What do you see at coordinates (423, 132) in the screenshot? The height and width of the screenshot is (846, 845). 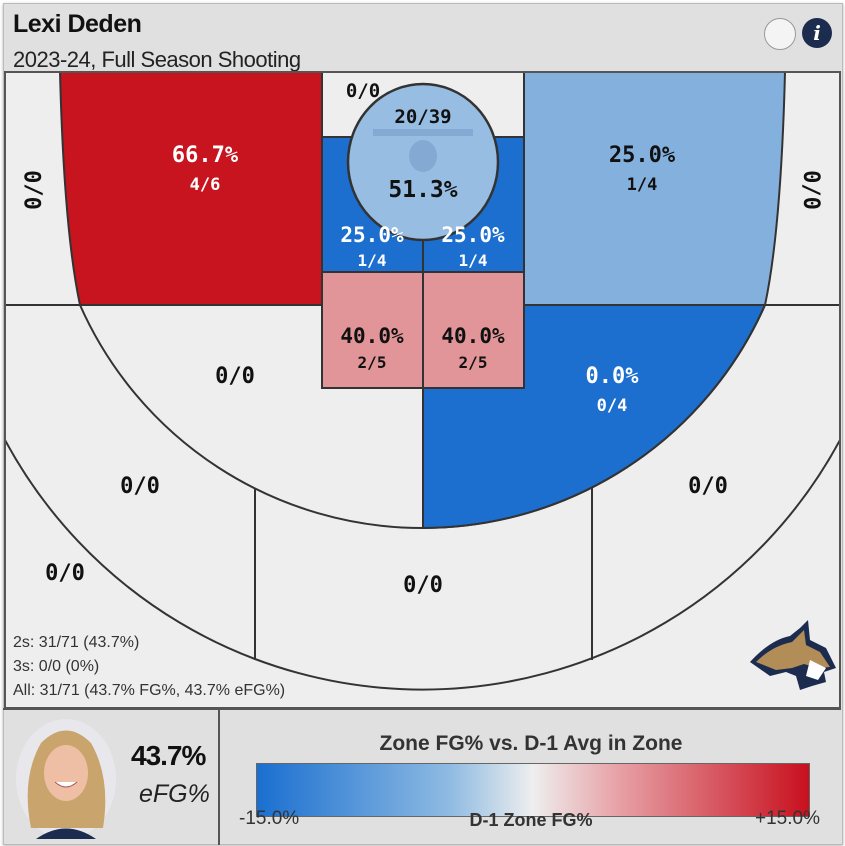 I see `backboard-icon` at bounding box center [423, 132].